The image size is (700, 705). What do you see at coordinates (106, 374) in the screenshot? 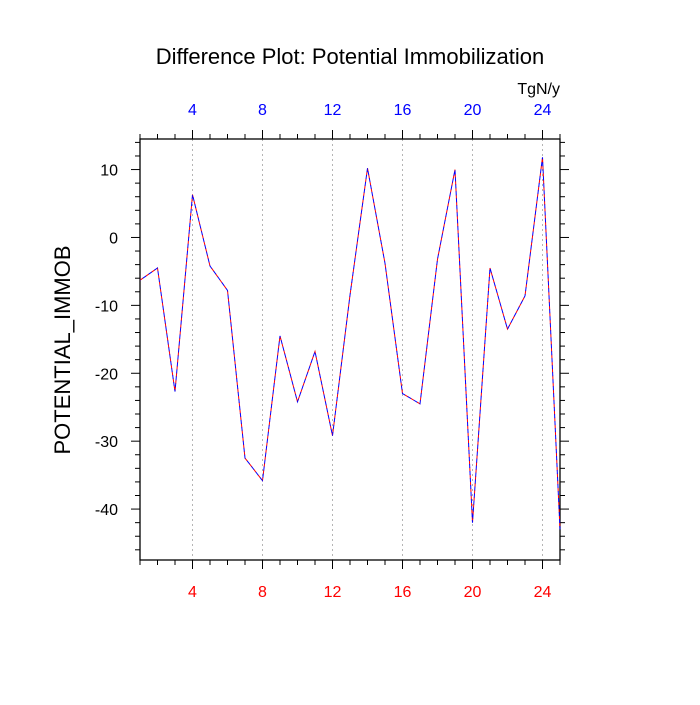
I see `y-tick-label: -20` at bounding box center [106, 374].